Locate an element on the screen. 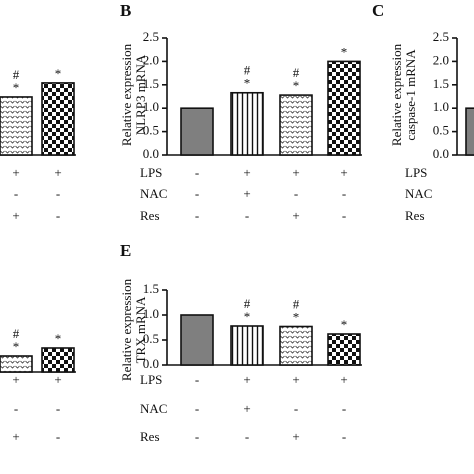  panel-label: B is located at coordinates (125, 10).